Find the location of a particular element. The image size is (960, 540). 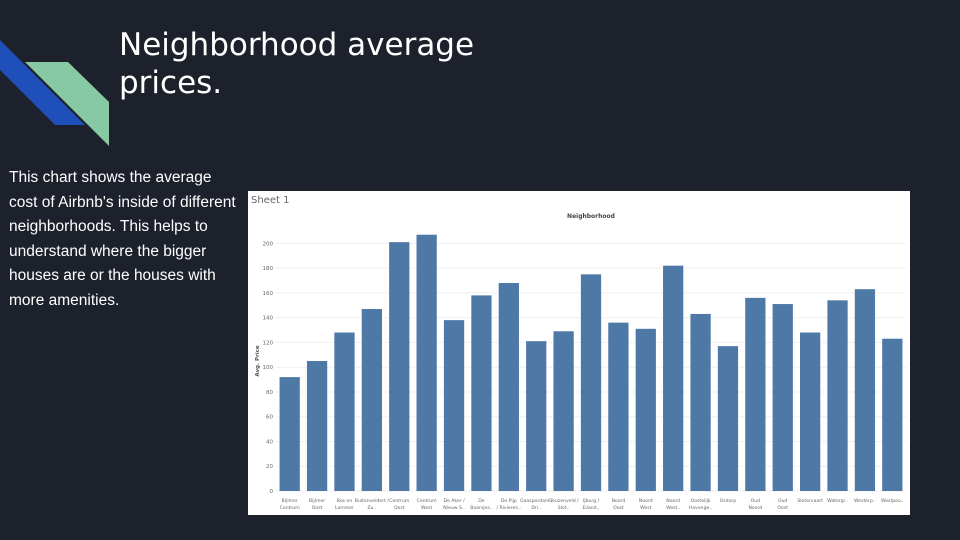

sheet-label: Sheet 1 is located at coordinates (270, 200).